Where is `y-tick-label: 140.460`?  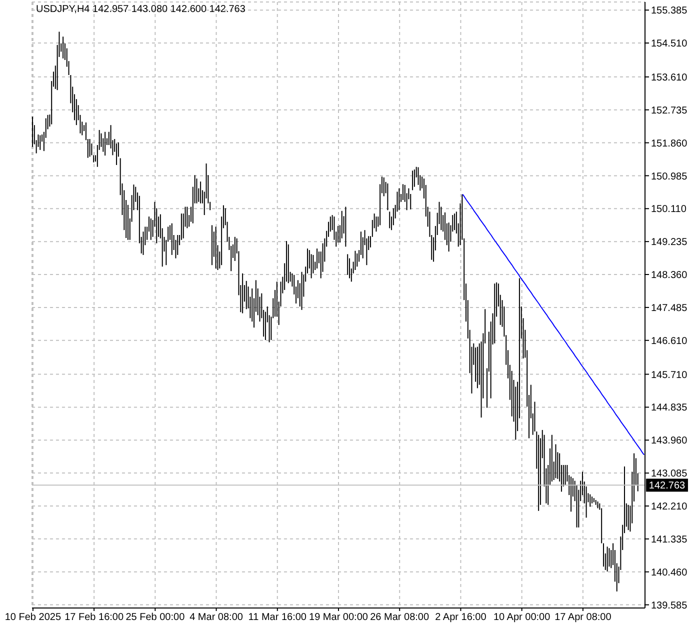 y-tick-label: 140.460 is located at coordinates (669, 572).